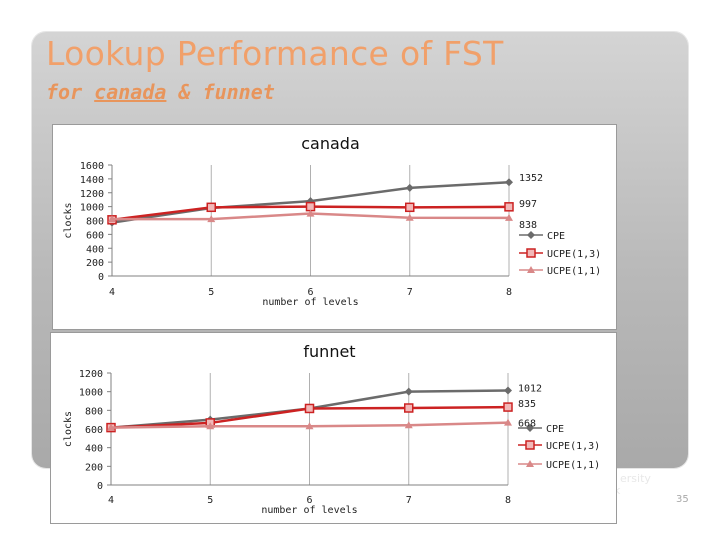  Describe the element at coordinates (95, 222) in the screenshot. I see `canada-y-tick-label: 800` at that location.